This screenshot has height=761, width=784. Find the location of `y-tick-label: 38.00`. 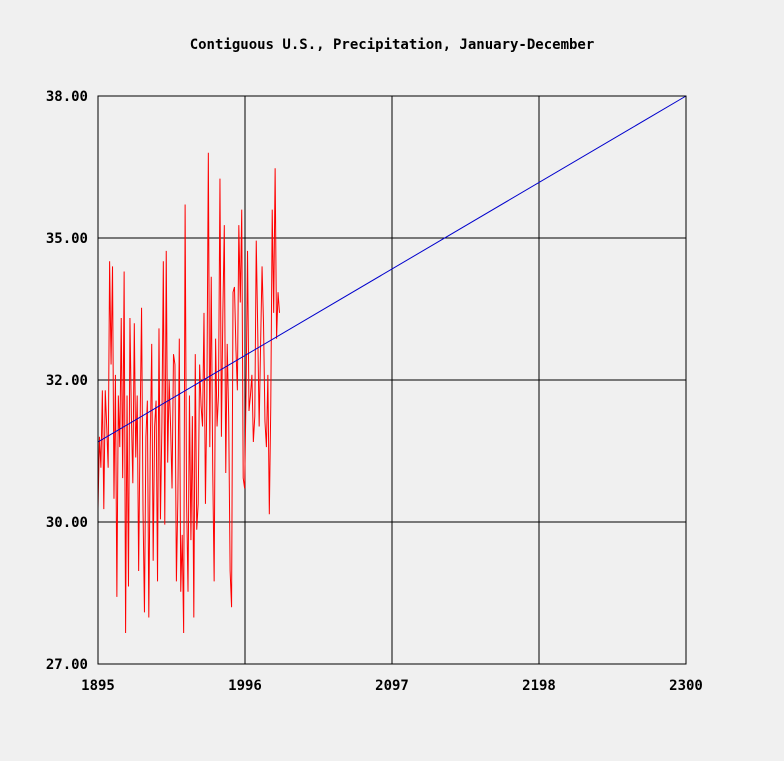

y-tick-label: 38.00 is located at coordinates (67, 97).